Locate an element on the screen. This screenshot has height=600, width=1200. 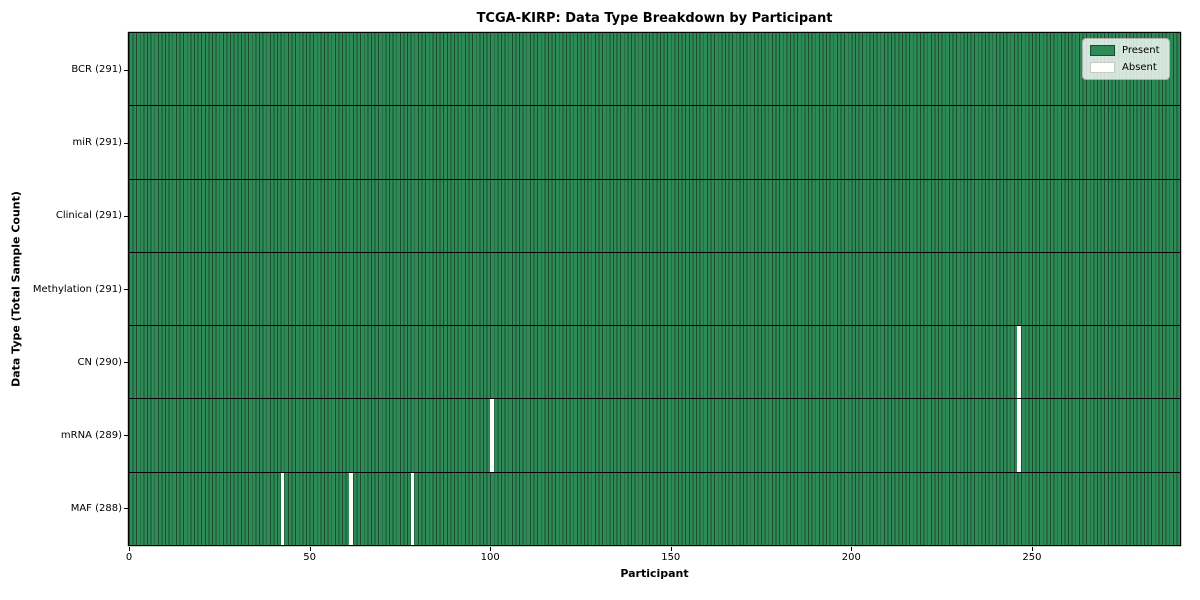
legend-label: Absent is located at coordinates (1139, 67).